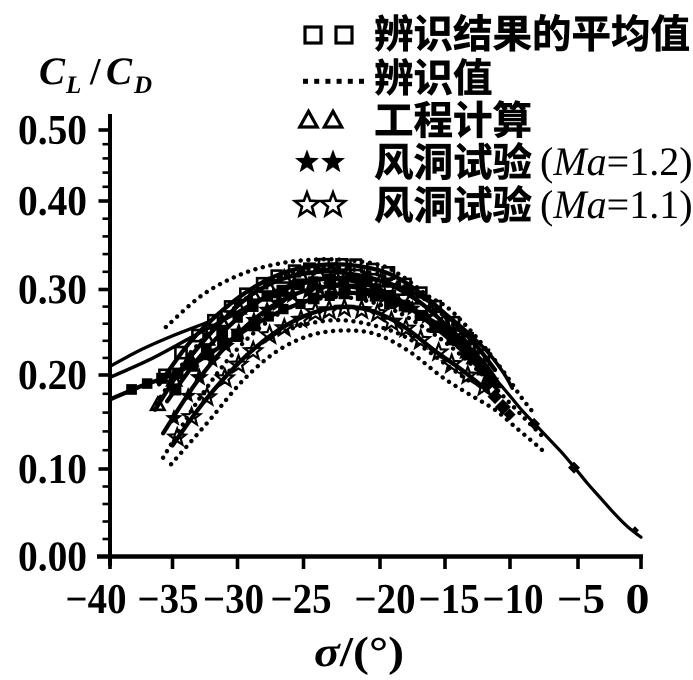 This screenshot has width=693, height=680. I want to click on svg-text: −10, so click(513, 600).